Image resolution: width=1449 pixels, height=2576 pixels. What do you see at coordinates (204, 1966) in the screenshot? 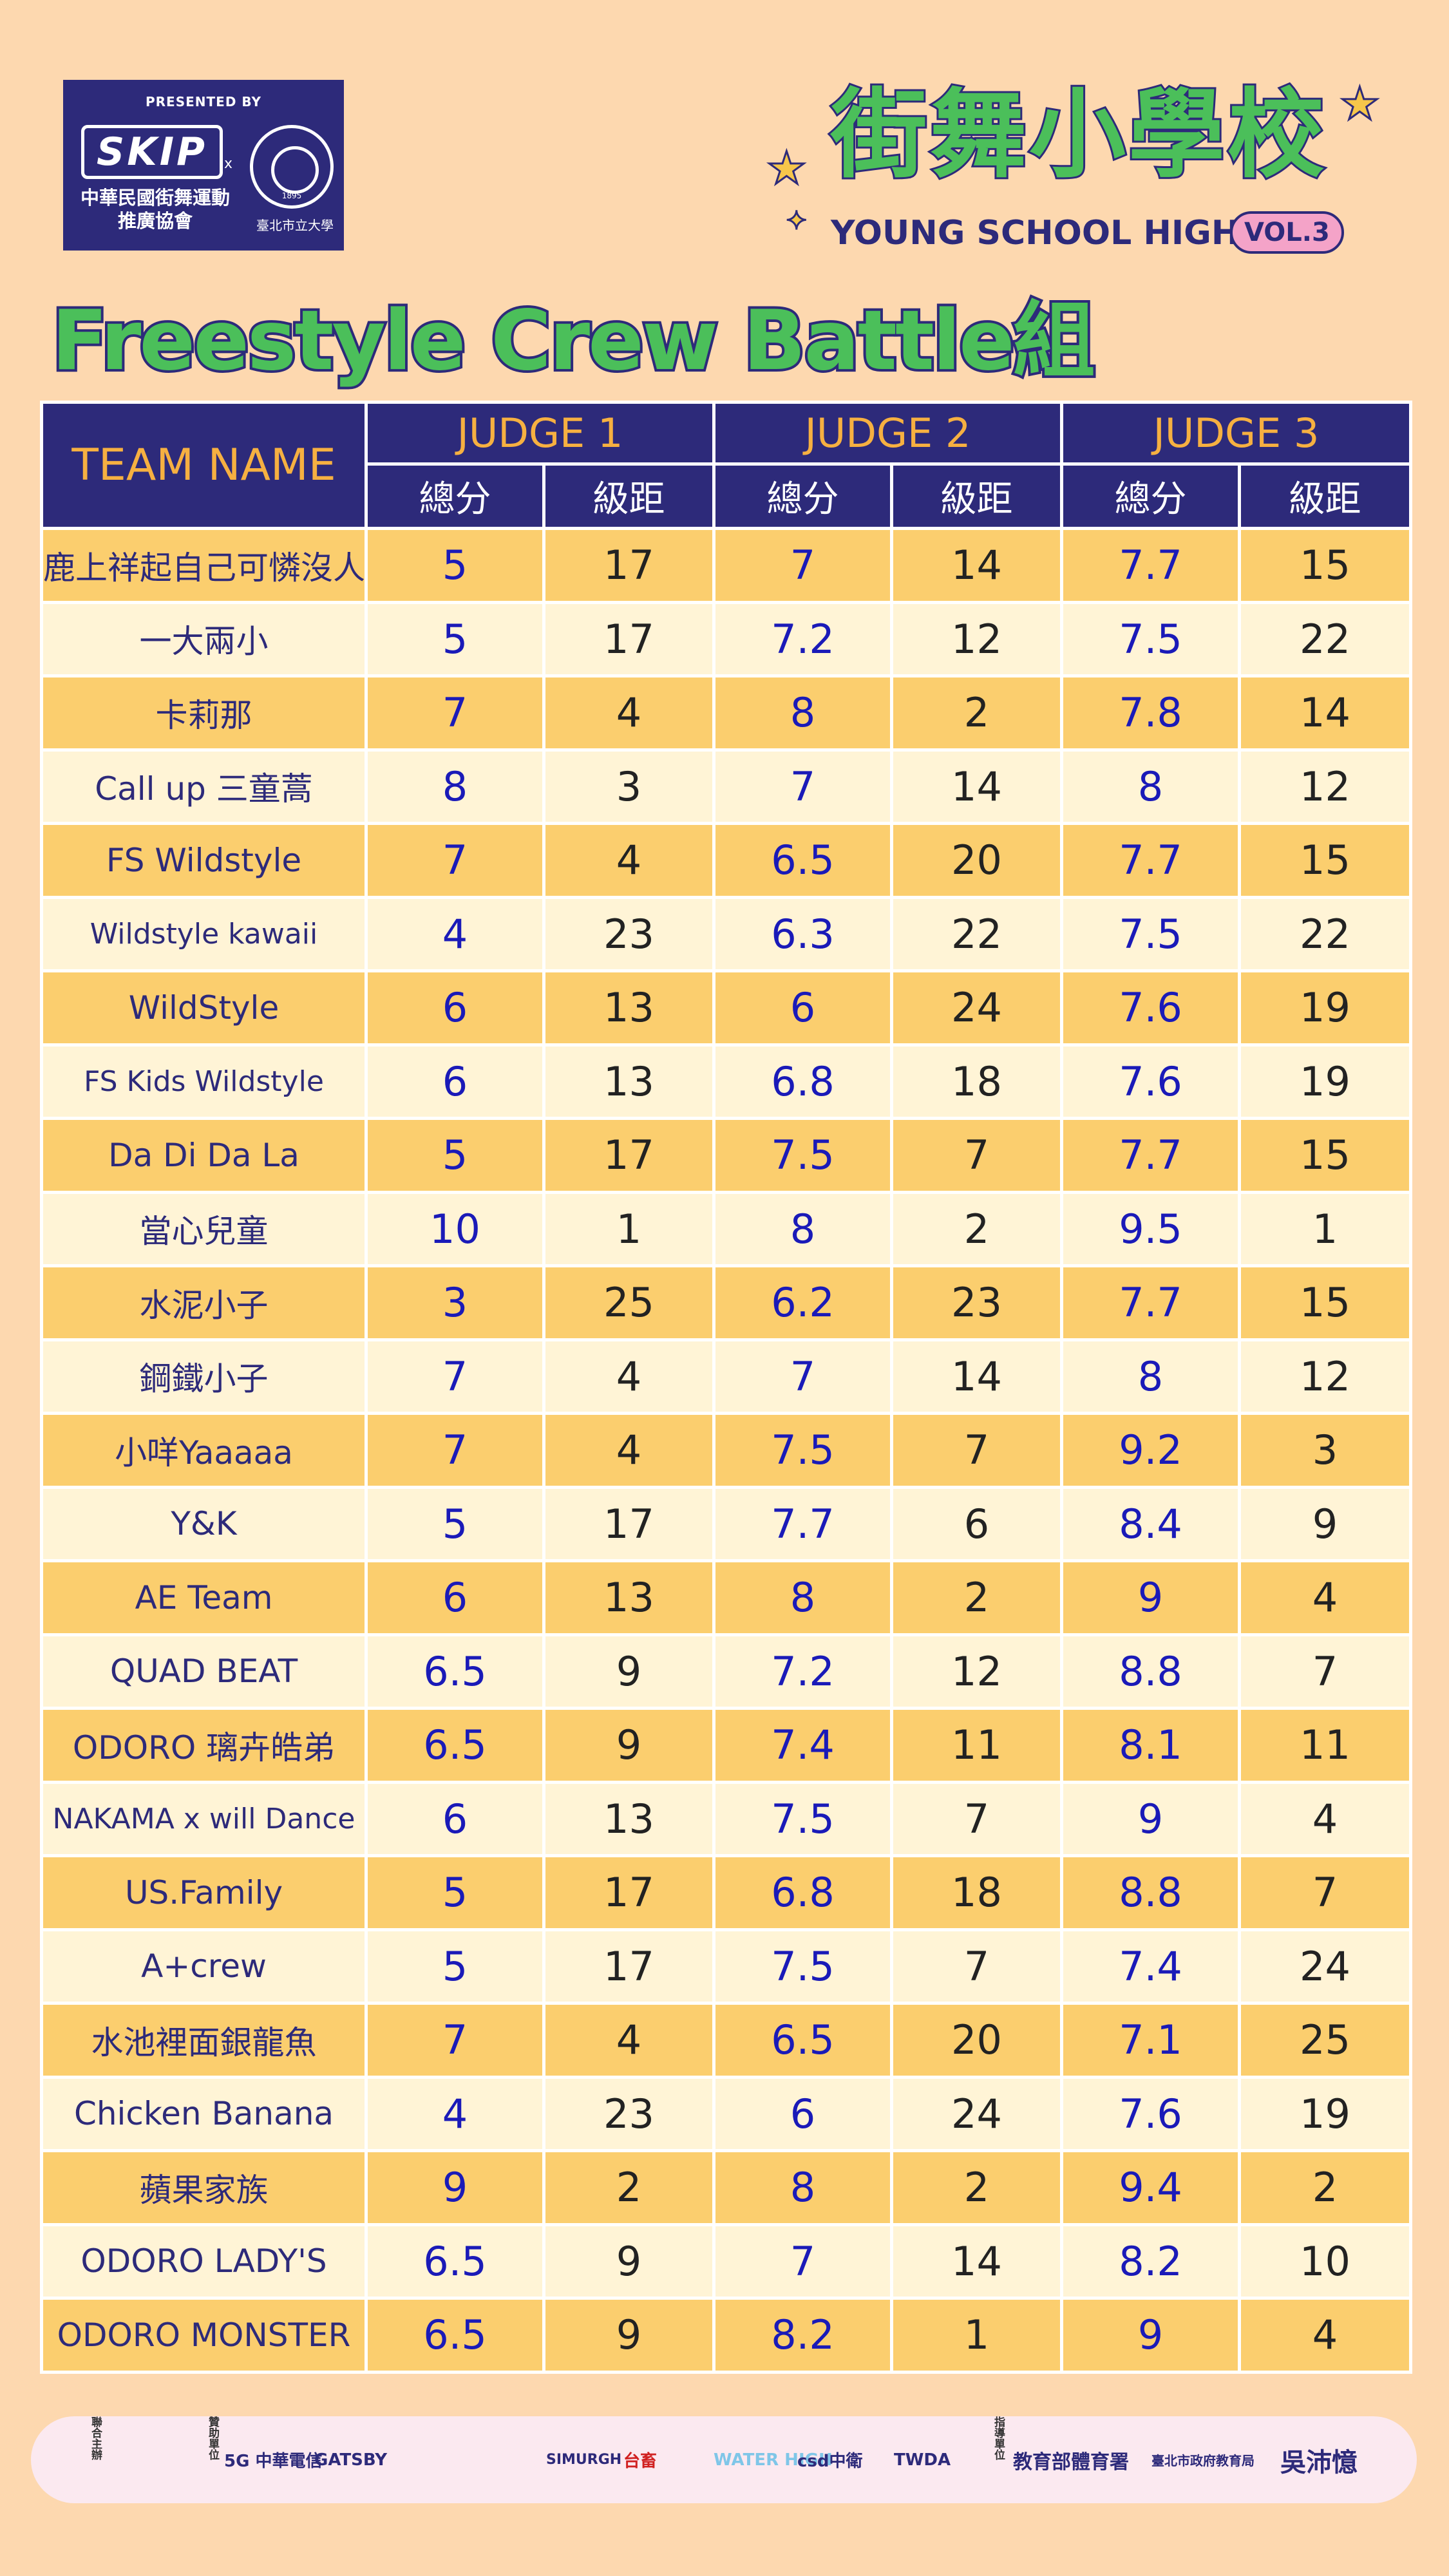
I see `team-name-cell: A+crew` at bounding box center [204, 1966].